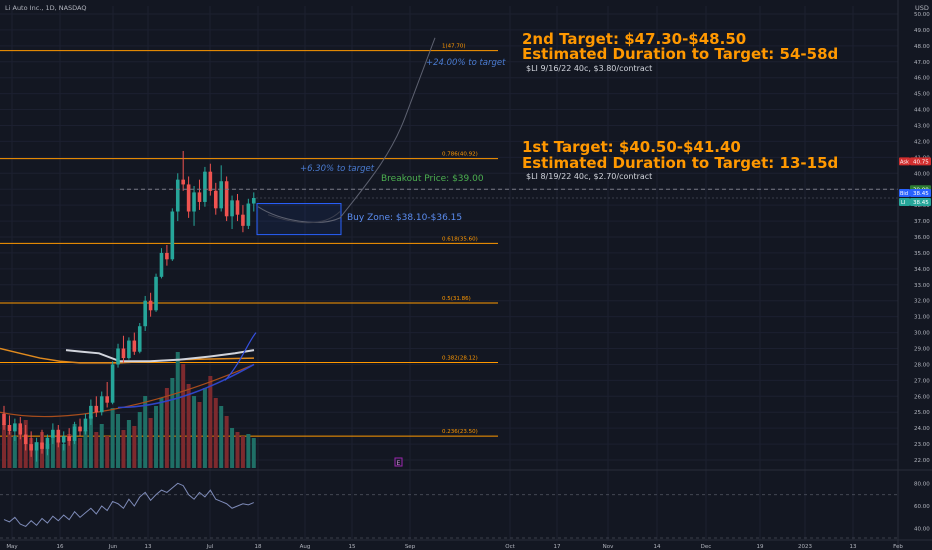  Describe the element at coordinates (922, 445) in the screenshot. I see `price-tick-label: 23.00` at that location.